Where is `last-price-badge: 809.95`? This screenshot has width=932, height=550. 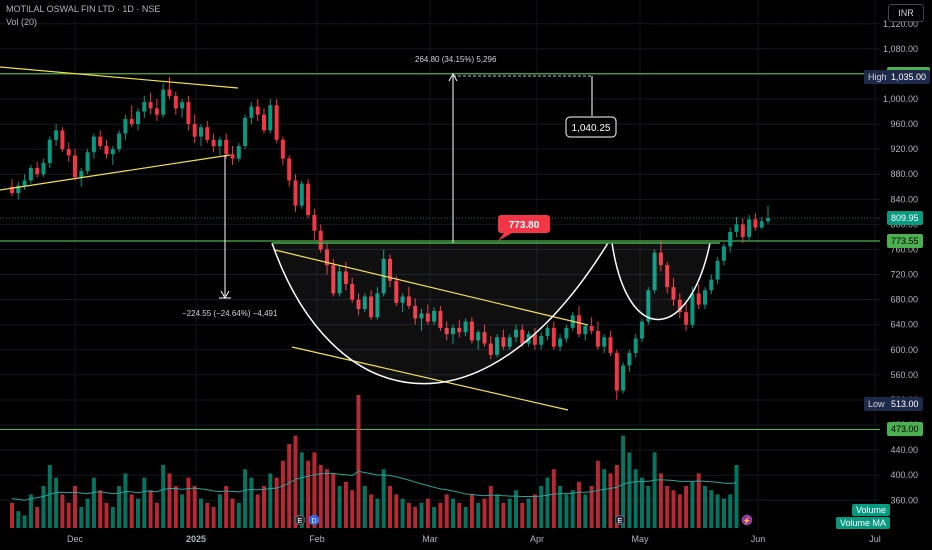 last-price-badge: 809.95 is located at coordinates (905, 218).